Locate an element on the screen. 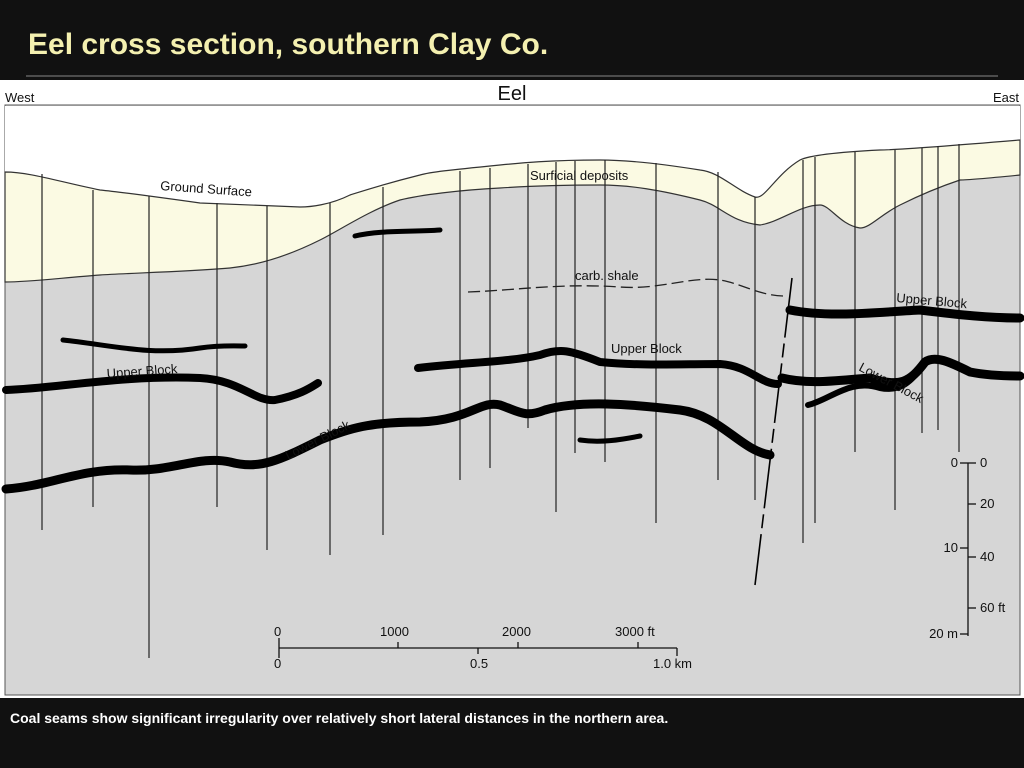 Image resolution: width=1024 pixels, height=768 pixels. scale-label: 20 m is located at coordinates (943, 633).